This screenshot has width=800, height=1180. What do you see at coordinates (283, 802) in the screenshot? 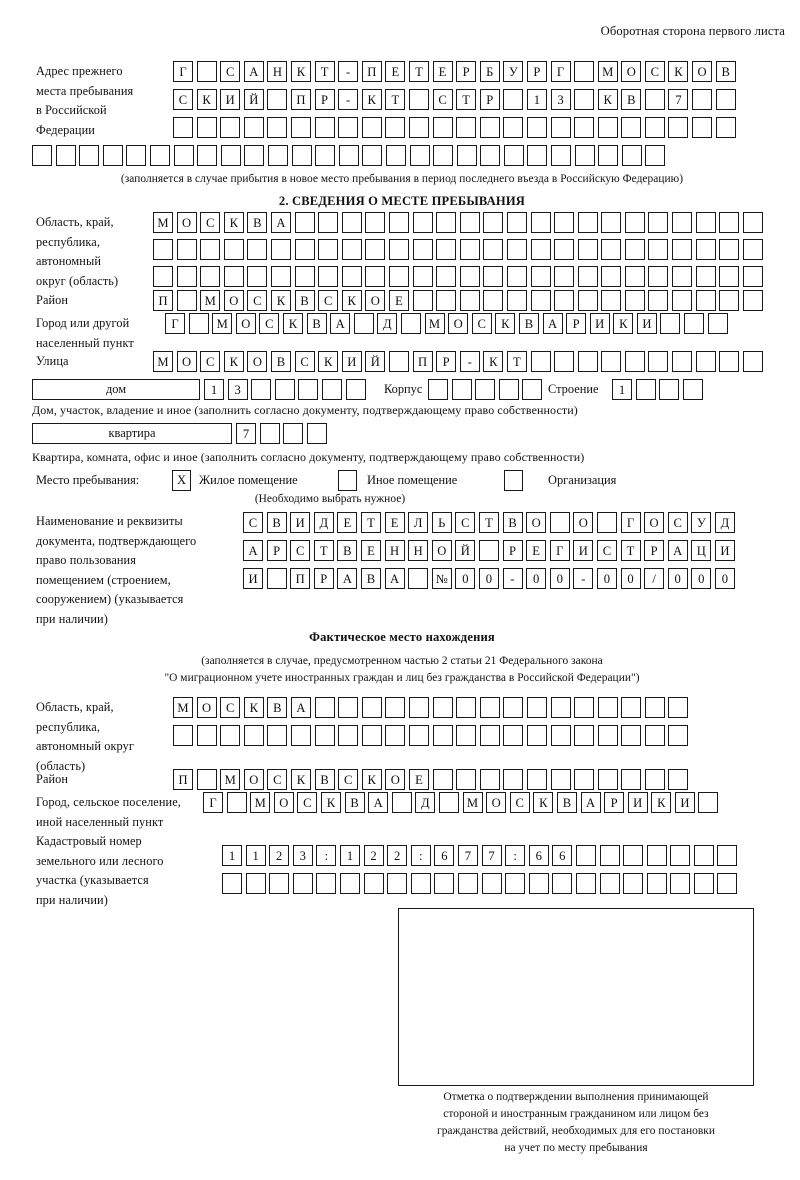
I see `actual-city-cell-4: О` at bounding box center [283, 802].